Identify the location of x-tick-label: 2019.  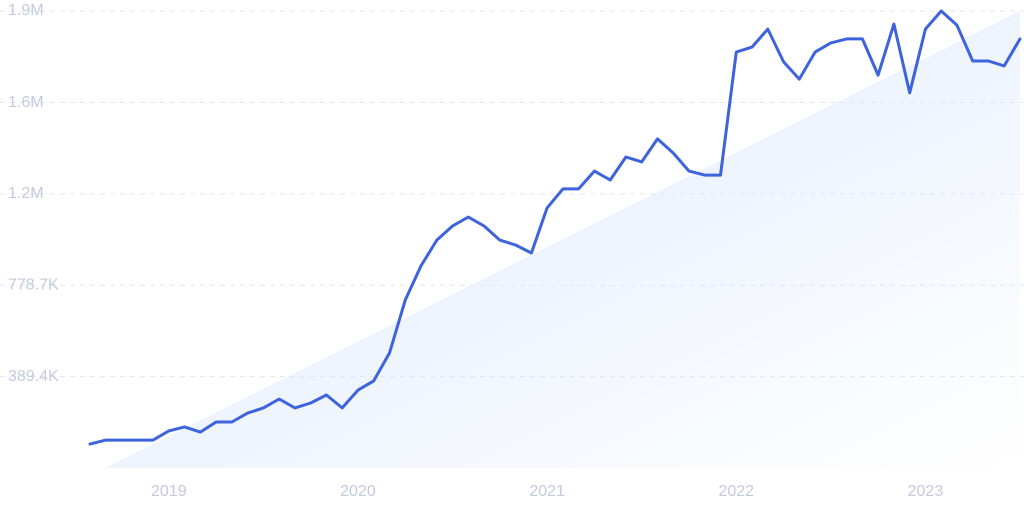
(169, 491).